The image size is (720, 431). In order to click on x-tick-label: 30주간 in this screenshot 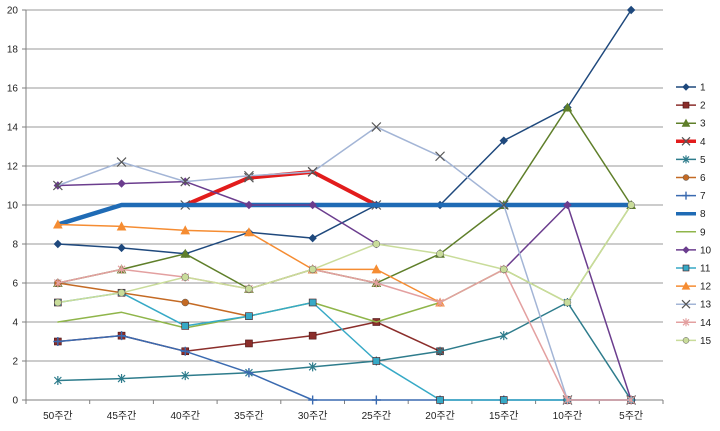, I will do `click(313, 416)`.